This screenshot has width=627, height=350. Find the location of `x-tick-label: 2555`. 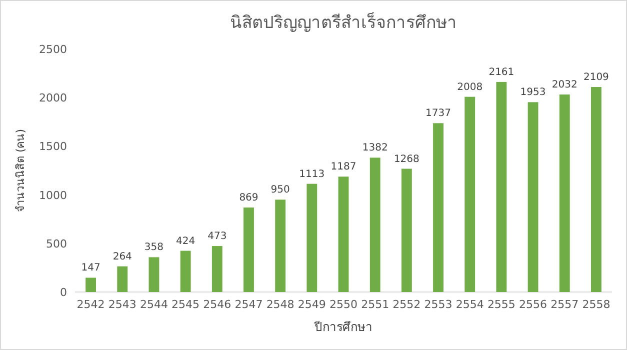

x-tick-label: 2555 is located at coordinates (501, 304).